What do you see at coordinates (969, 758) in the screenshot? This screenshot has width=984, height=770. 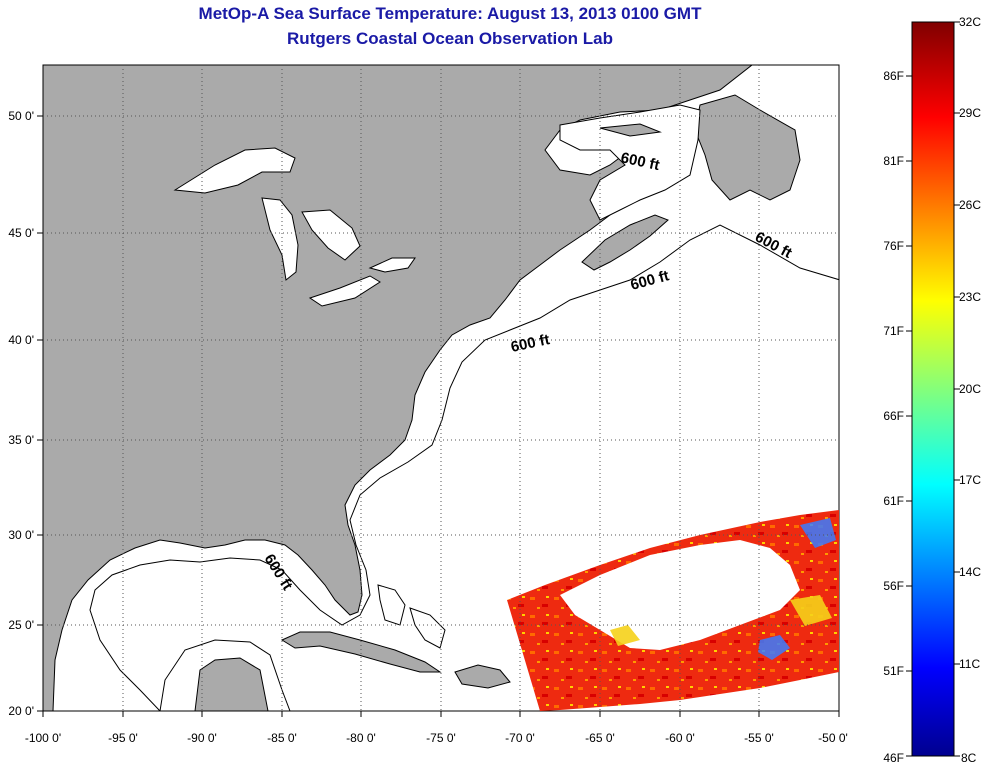 I see `celsius-label: 8C` at bounding box center [969, 758].